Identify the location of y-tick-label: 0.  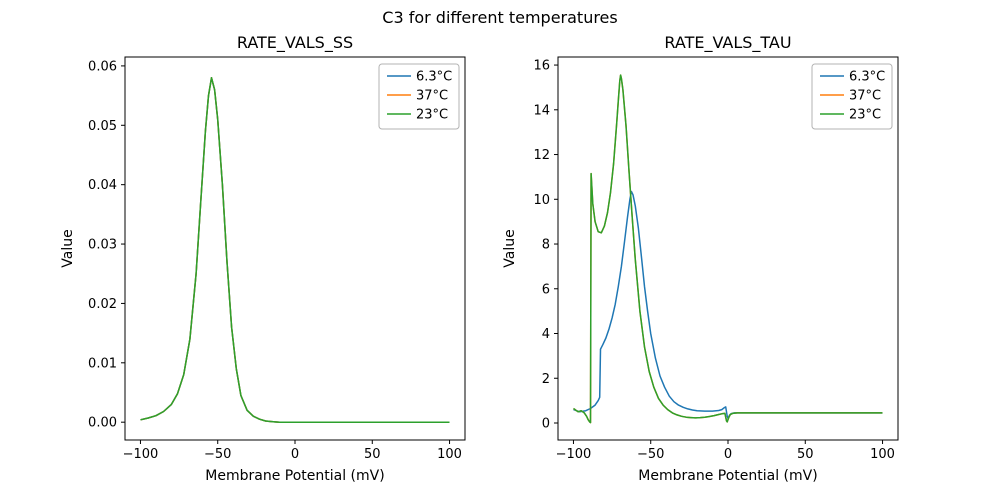
(546, 423).